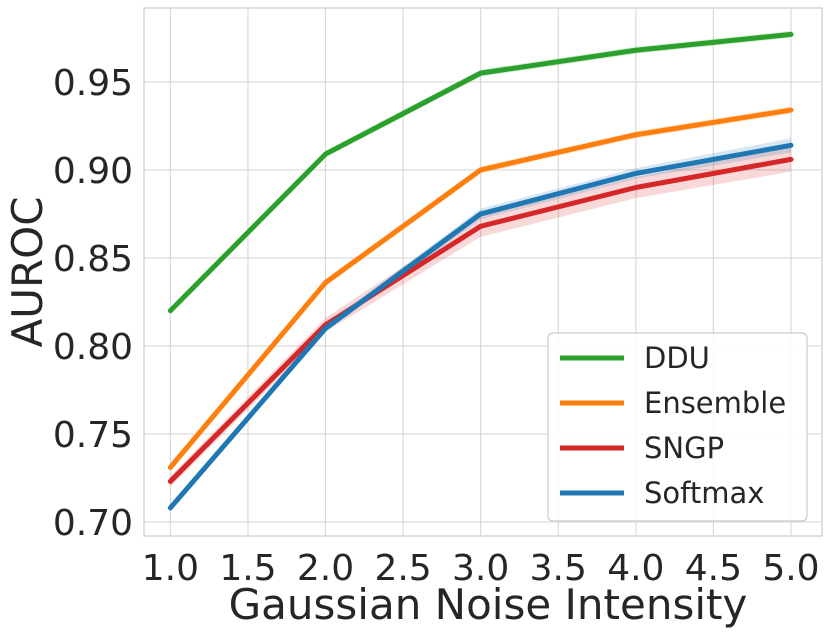 Image resolution: width=831 pixels, height=635 pixels. What do you see at coordinates (715, 403) in the screenshot?
I see `legend-label-ensemble: Ensemble` at bounding box center [715, 403].